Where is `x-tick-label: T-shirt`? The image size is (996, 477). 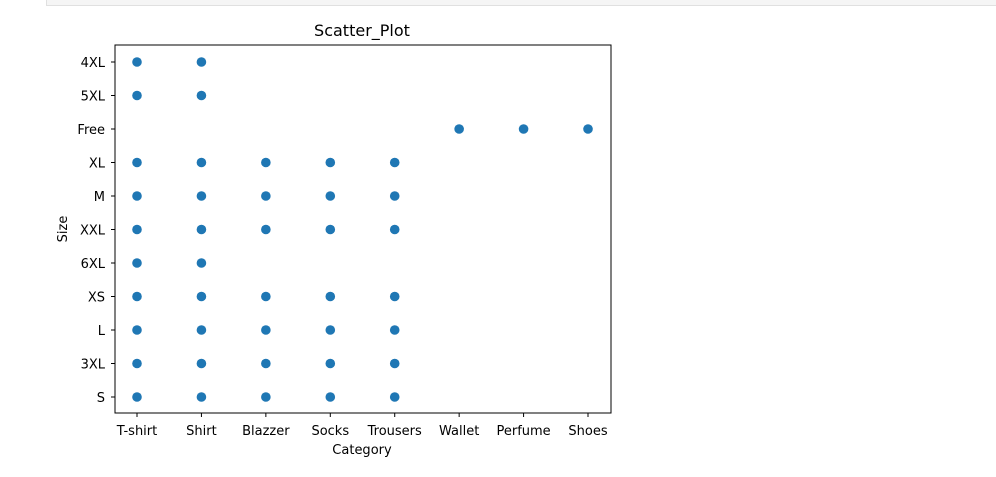
x-tick-label: T-shirt is located at coordinates (137, 431).